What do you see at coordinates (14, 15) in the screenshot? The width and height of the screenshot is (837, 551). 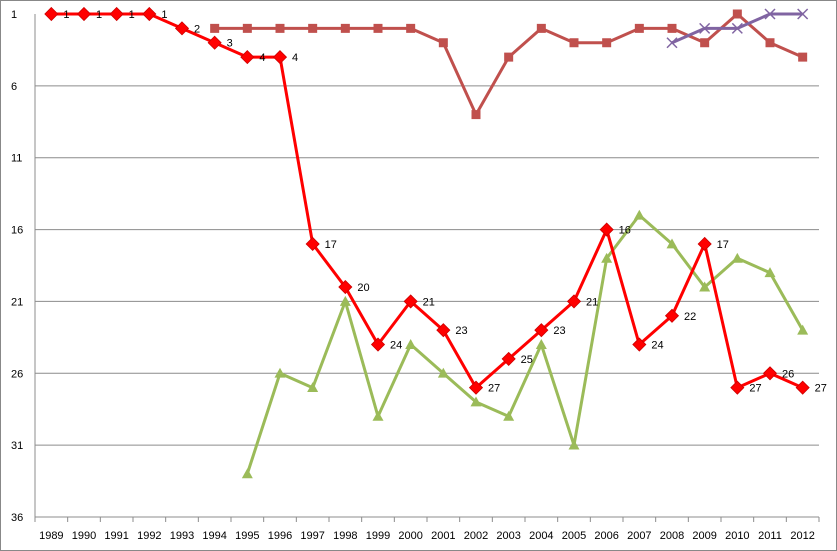 I see `y-tick-label: 1` at bounding box center [14, 15].